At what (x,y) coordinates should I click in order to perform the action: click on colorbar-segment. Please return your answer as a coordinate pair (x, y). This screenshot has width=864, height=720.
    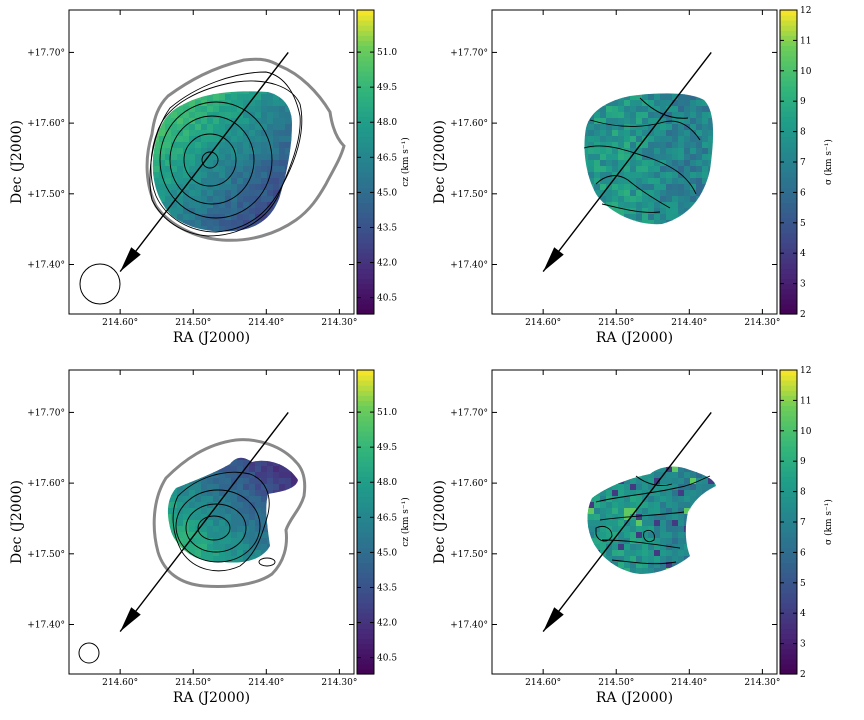
    Looking at the image, I should click on (365, 68).